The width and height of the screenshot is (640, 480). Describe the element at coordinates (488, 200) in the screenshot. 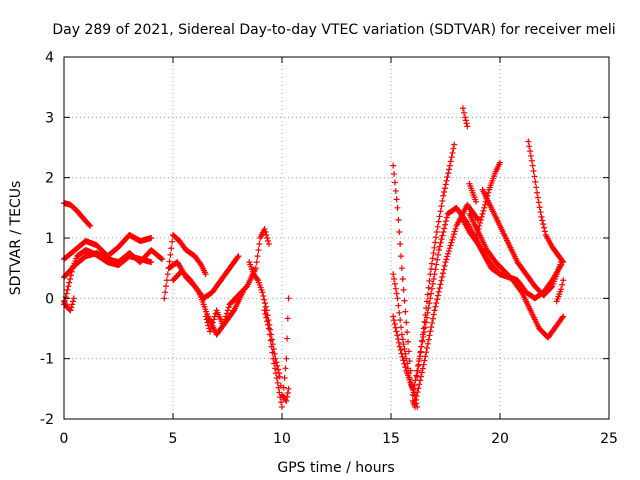

I see `series-arc-t` at that location.